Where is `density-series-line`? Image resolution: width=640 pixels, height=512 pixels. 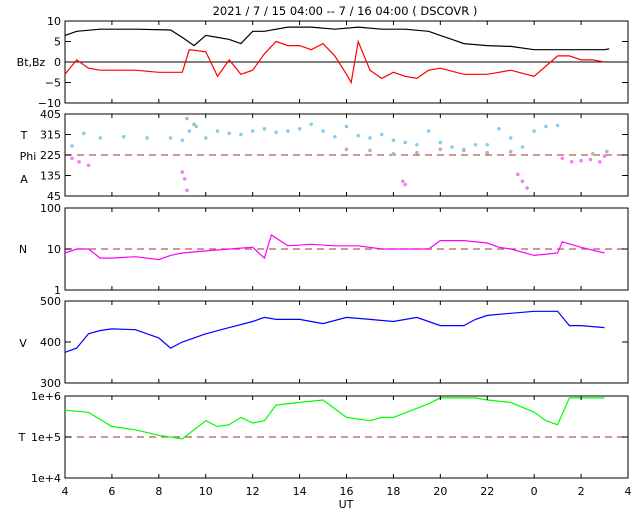
density-series-line is located at coordinates (334, 247).